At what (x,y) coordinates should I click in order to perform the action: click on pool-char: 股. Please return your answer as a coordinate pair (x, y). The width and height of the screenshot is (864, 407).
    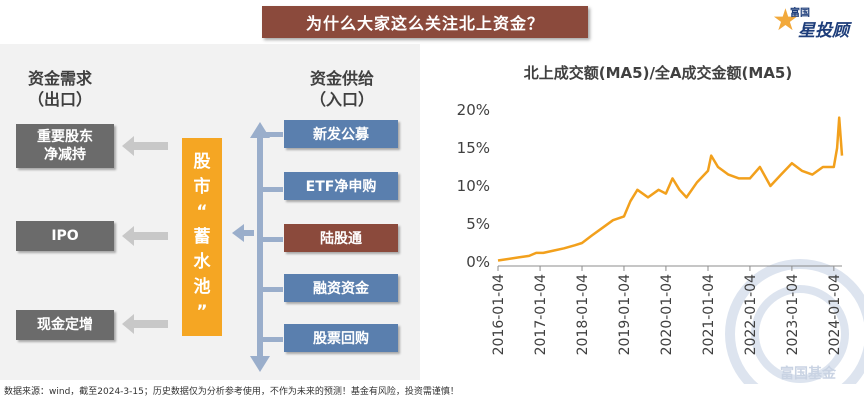
    Looking at the image, I should click on (202, 161).